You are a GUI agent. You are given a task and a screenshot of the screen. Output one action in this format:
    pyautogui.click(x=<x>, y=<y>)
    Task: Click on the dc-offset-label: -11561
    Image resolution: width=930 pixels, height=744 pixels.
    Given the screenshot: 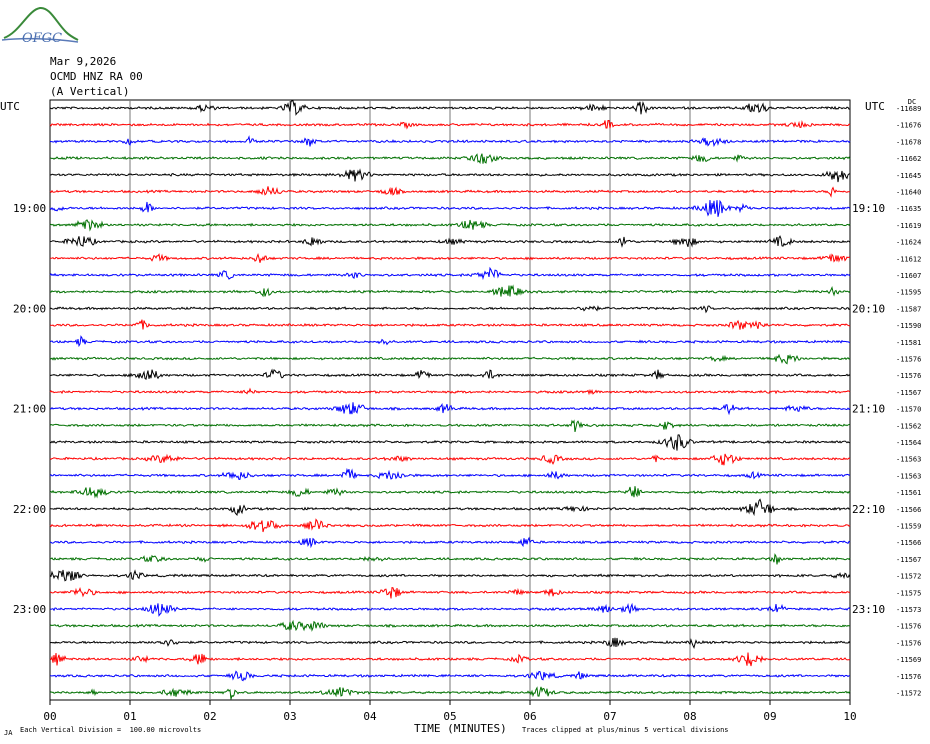 What is the action you would take?
    pyautogui.click(x=908, y=493)
    